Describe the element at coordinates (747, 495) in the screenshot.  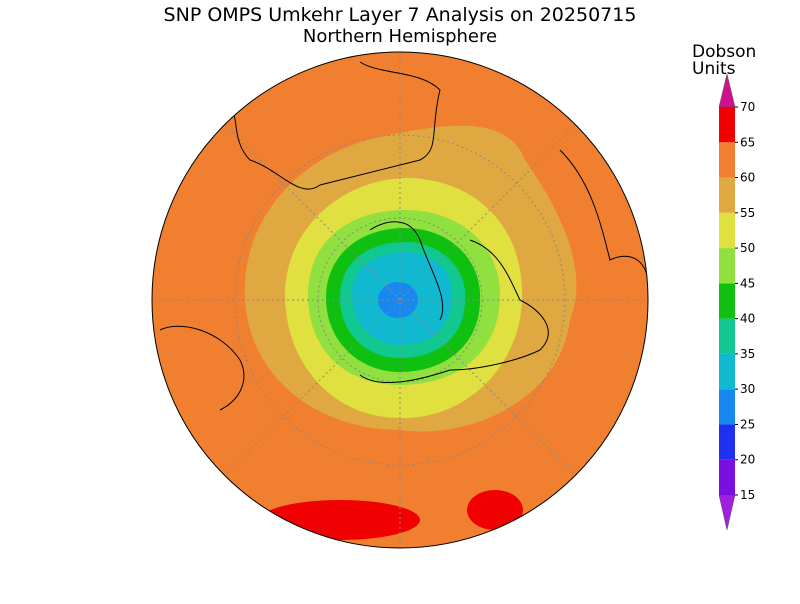
I see `colorbar-tick-label: 15` at that location.